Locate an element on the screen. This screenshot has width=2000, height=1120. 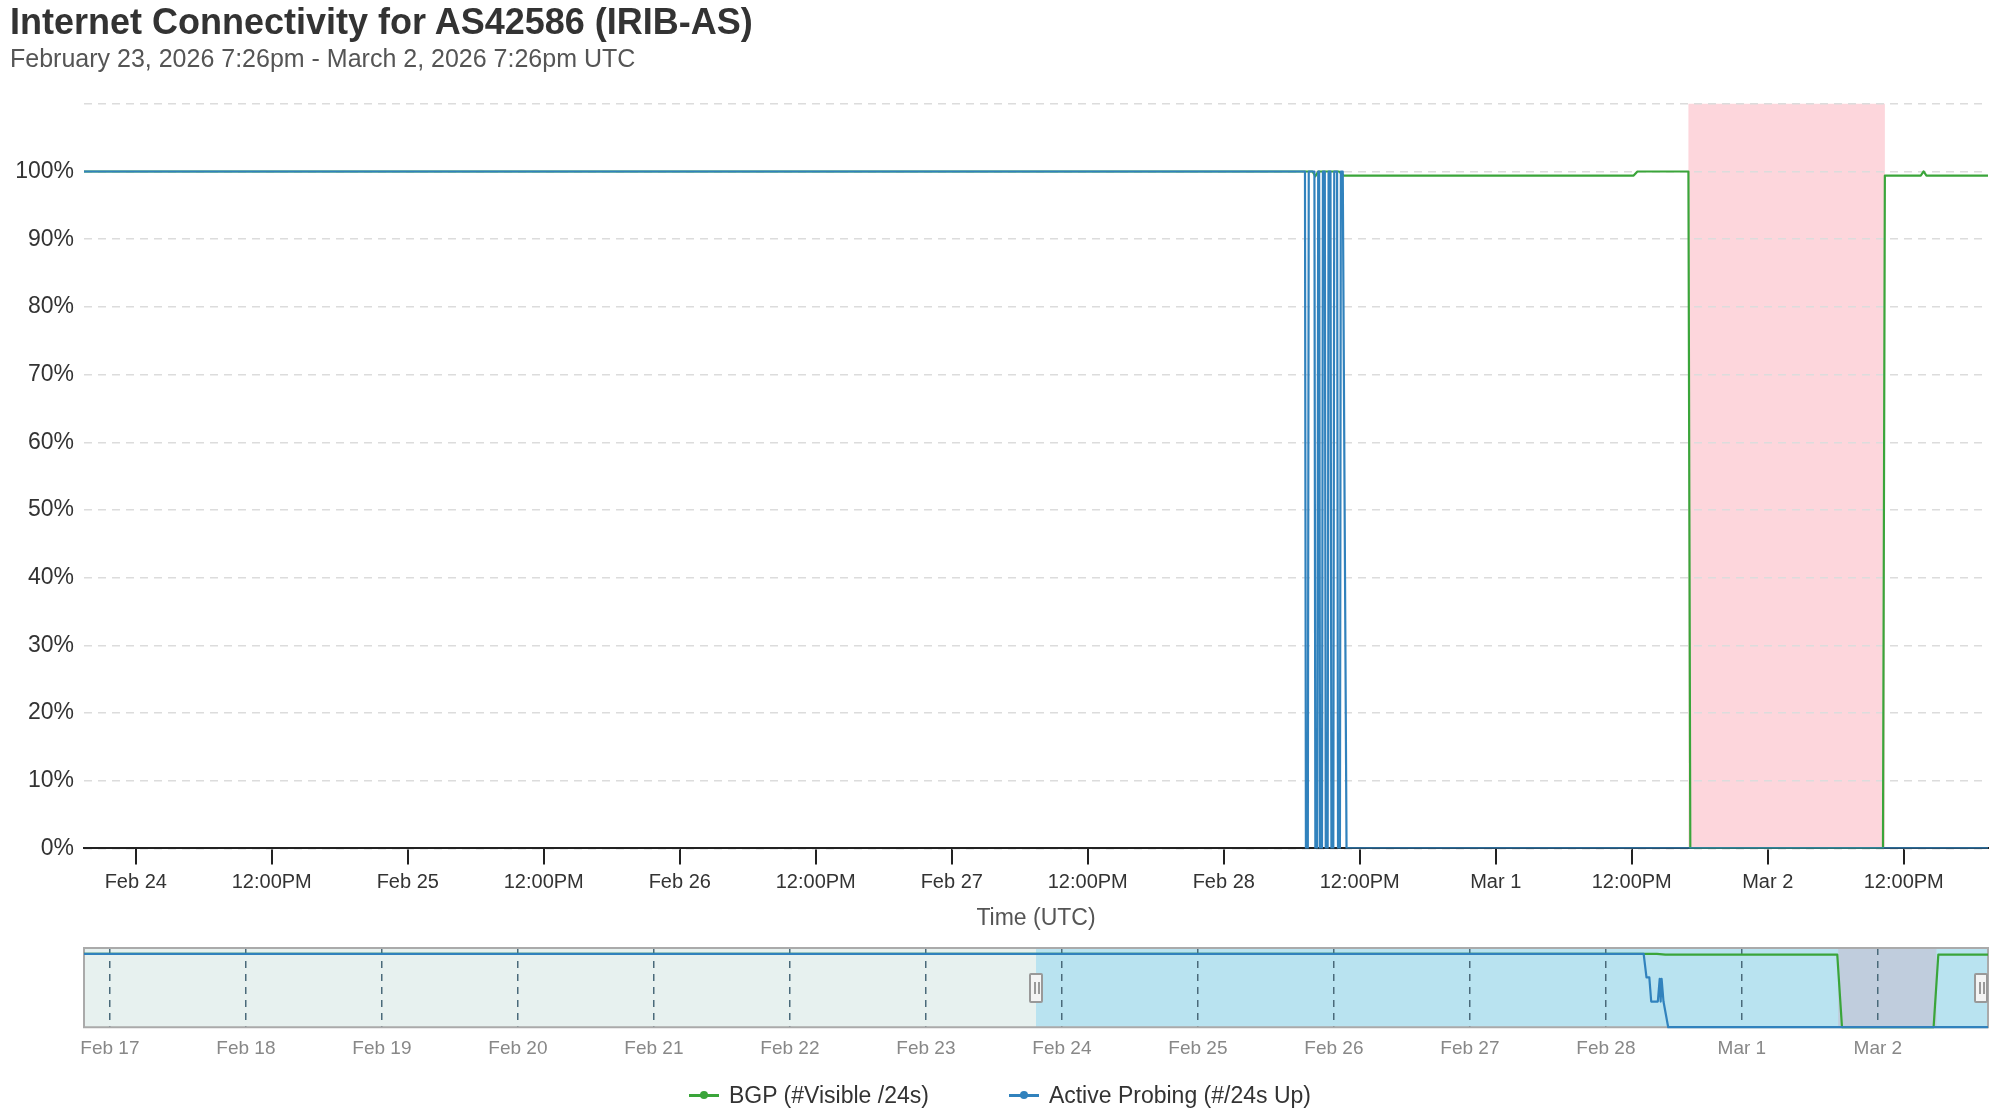
y-tick-label: 100% is located at coordinates (44, 169).